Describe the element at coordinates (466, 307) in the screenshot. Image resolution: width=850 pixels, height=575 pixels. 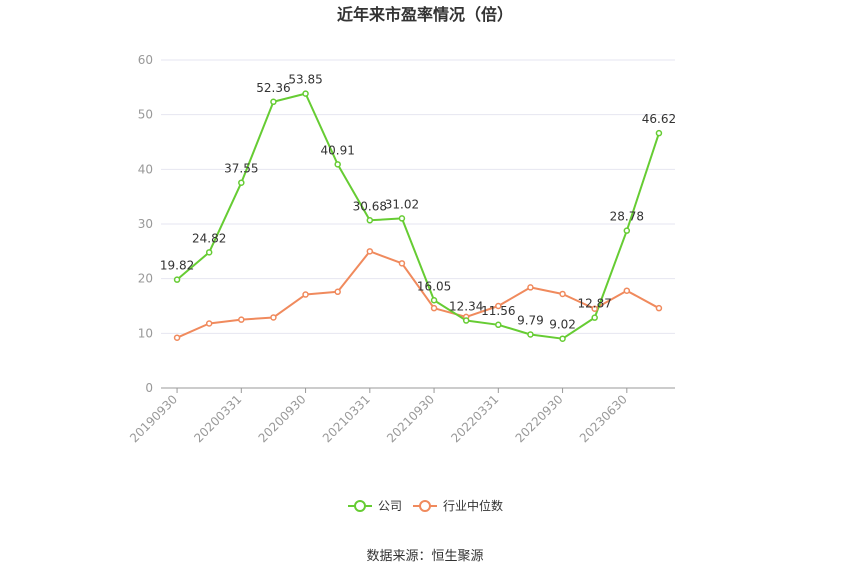
I see `data-label: 12.34` at that location.